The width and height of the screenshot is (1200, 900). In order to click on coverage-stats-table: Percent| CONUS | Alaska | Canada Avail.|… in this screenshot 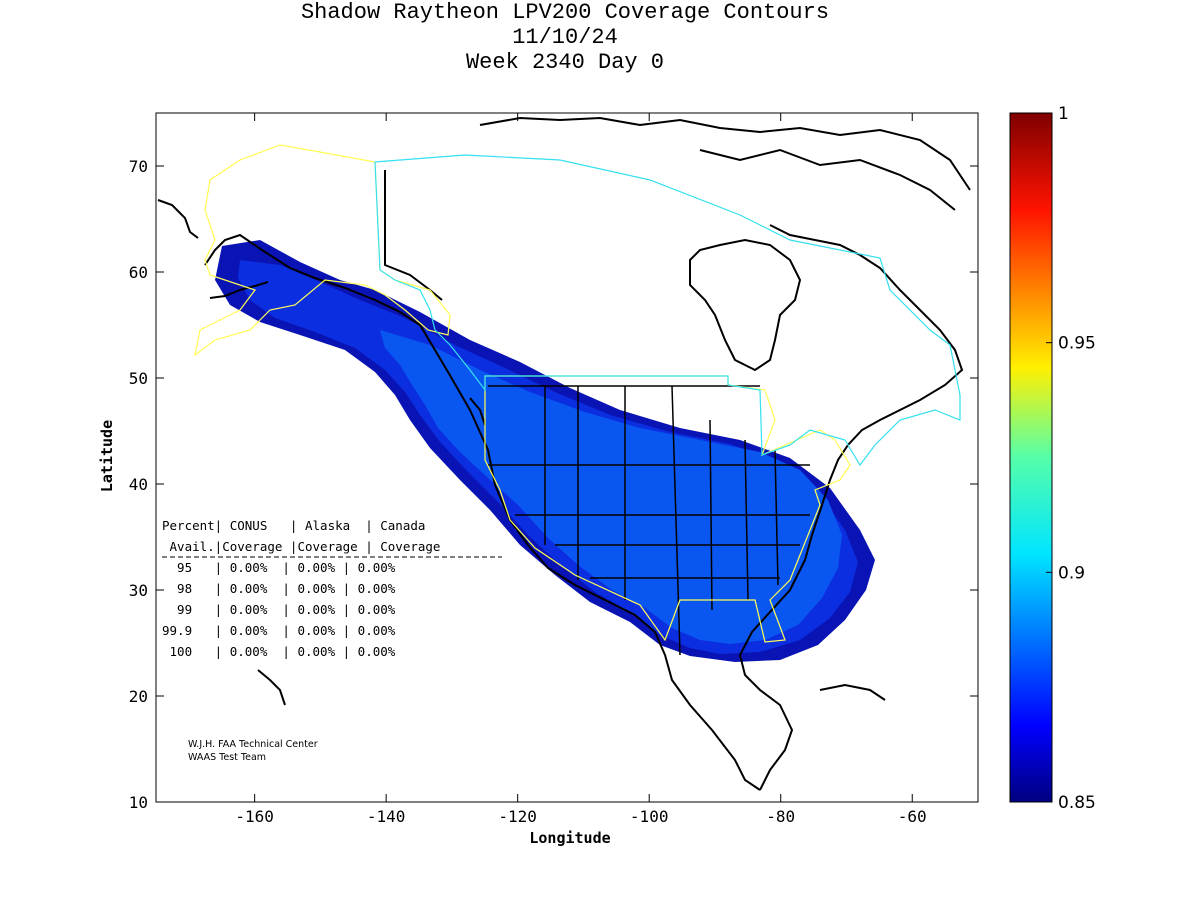, I will do `click(332, 588)`.